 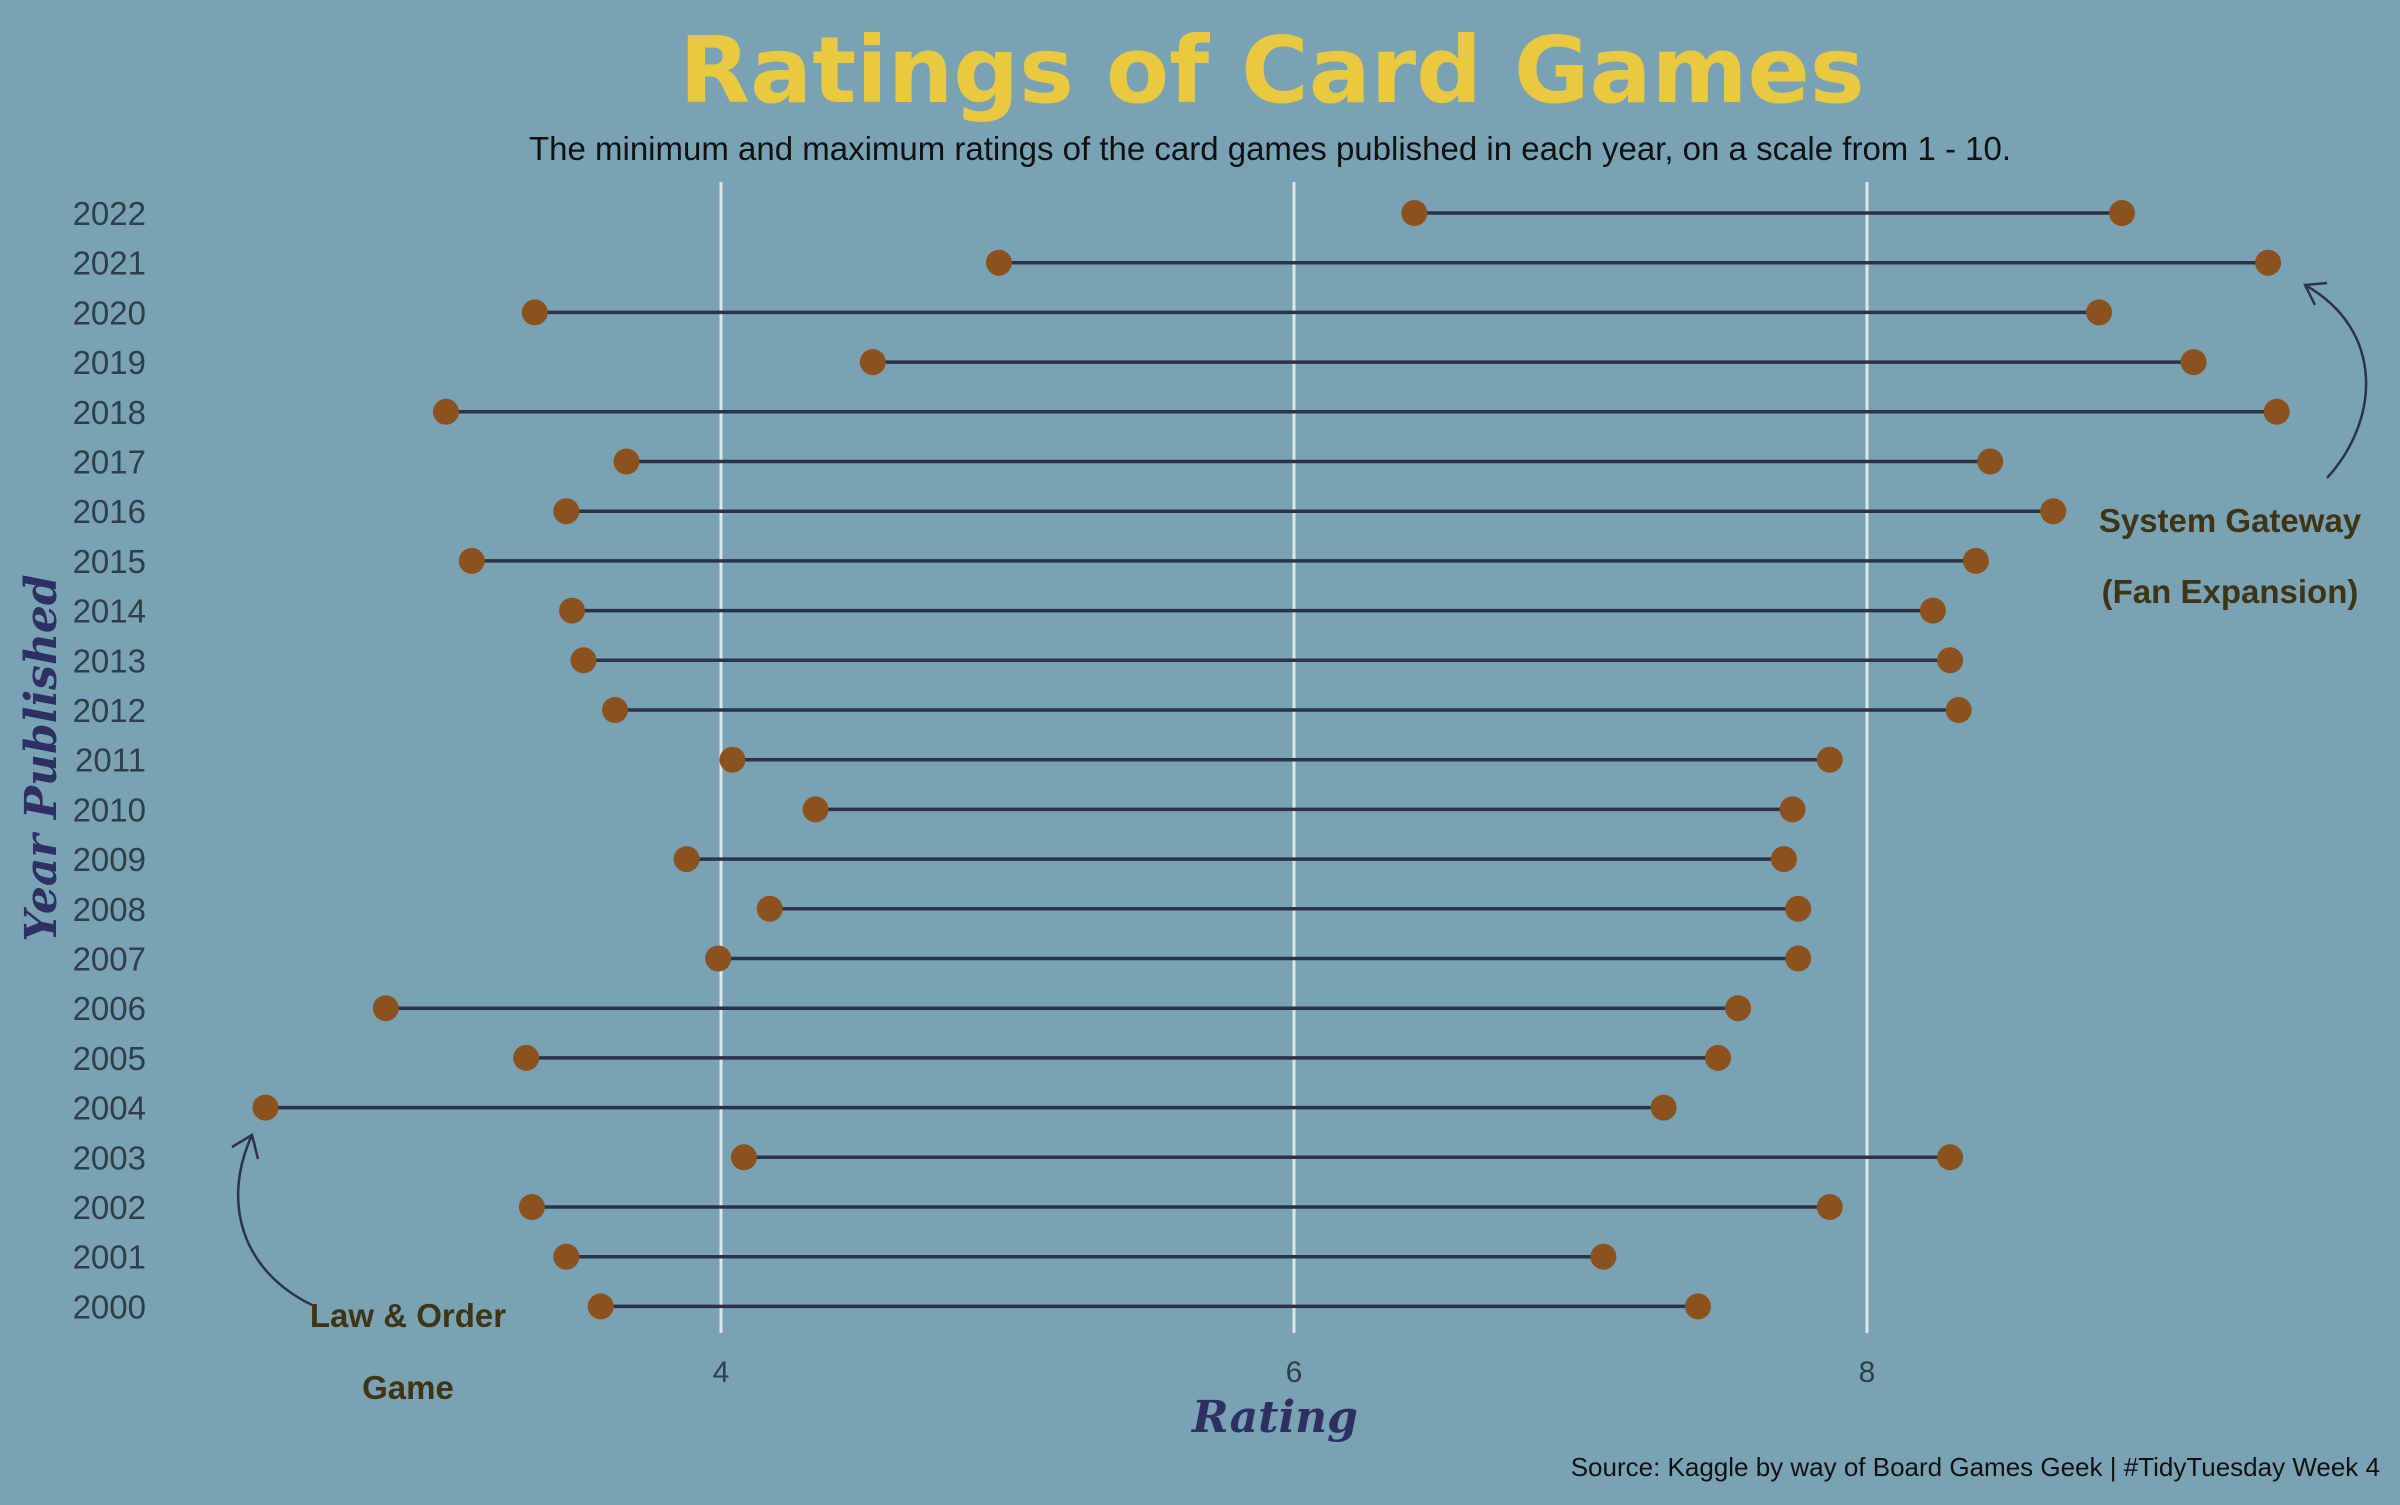 What do you see at coordinates (109, 362) in the screenshot?
I see `y-tick-label-2019: 2019` at bounding box center [109, 362].